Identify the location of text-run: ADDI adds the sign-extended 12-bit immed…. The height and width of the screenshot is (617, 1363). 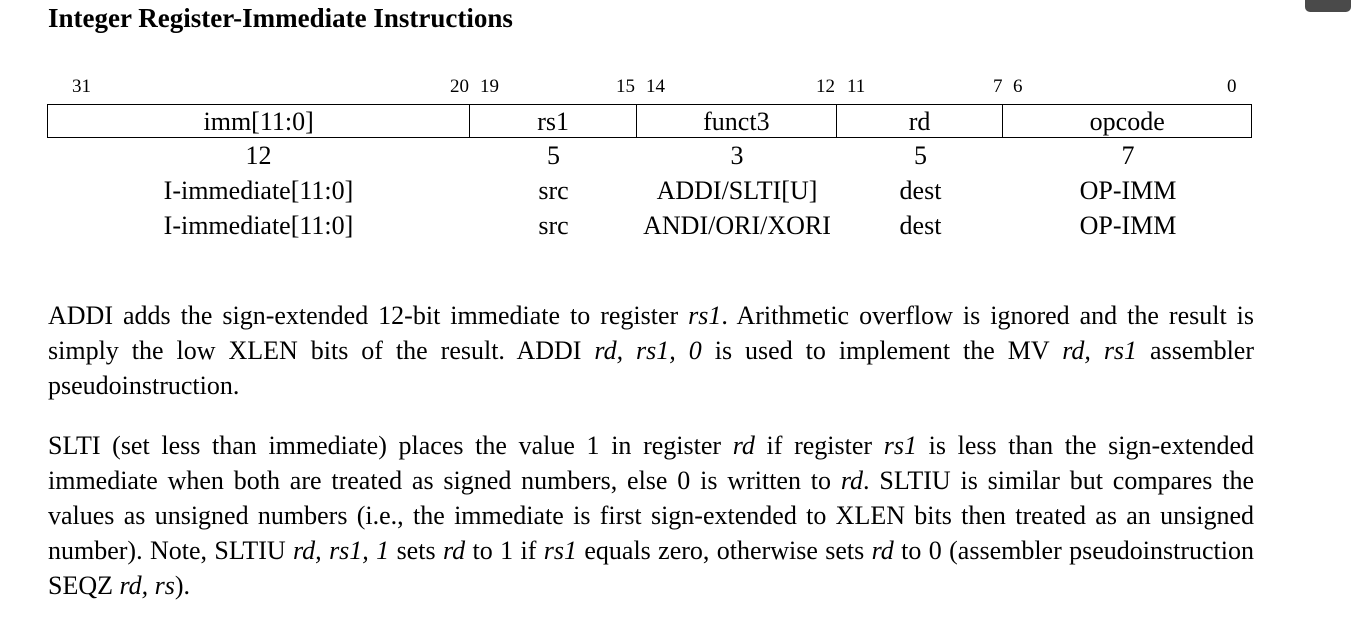
(368, 315).